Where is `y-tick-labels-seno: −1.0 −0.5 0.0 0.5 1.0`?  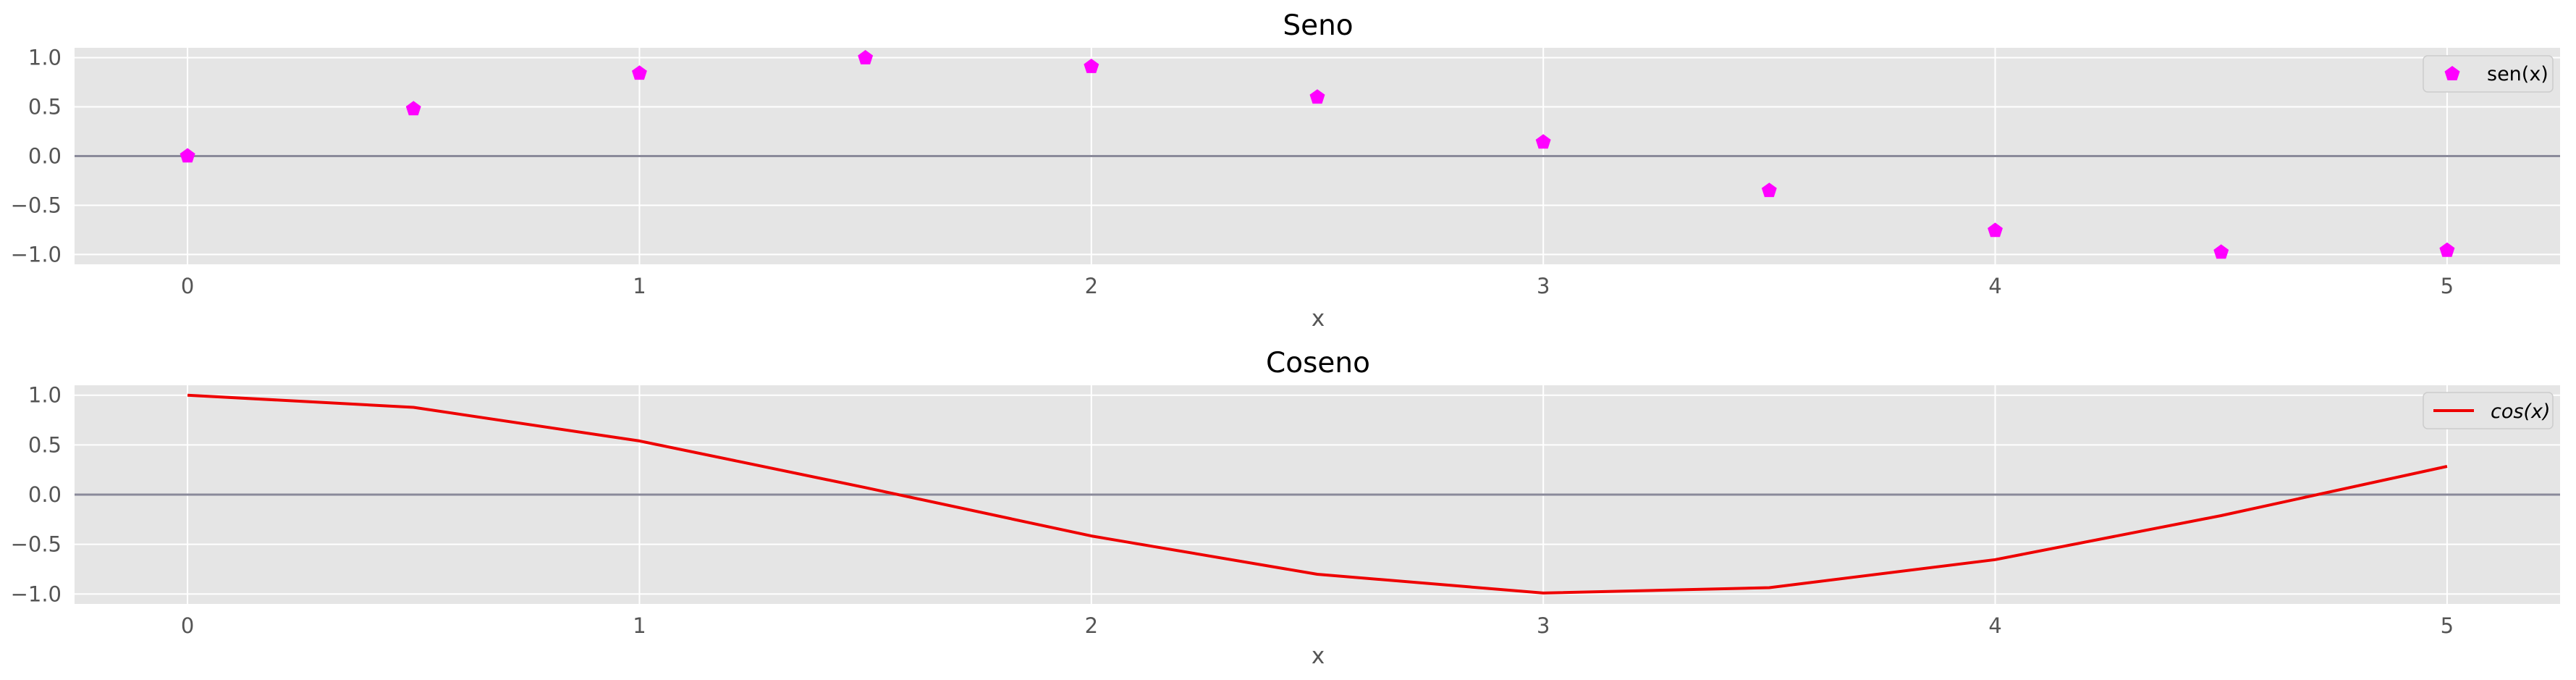 y-tick-labels-seno: −1.0 −0.5 0.0 0.5 1.0 is located at coordinates (37, 156).